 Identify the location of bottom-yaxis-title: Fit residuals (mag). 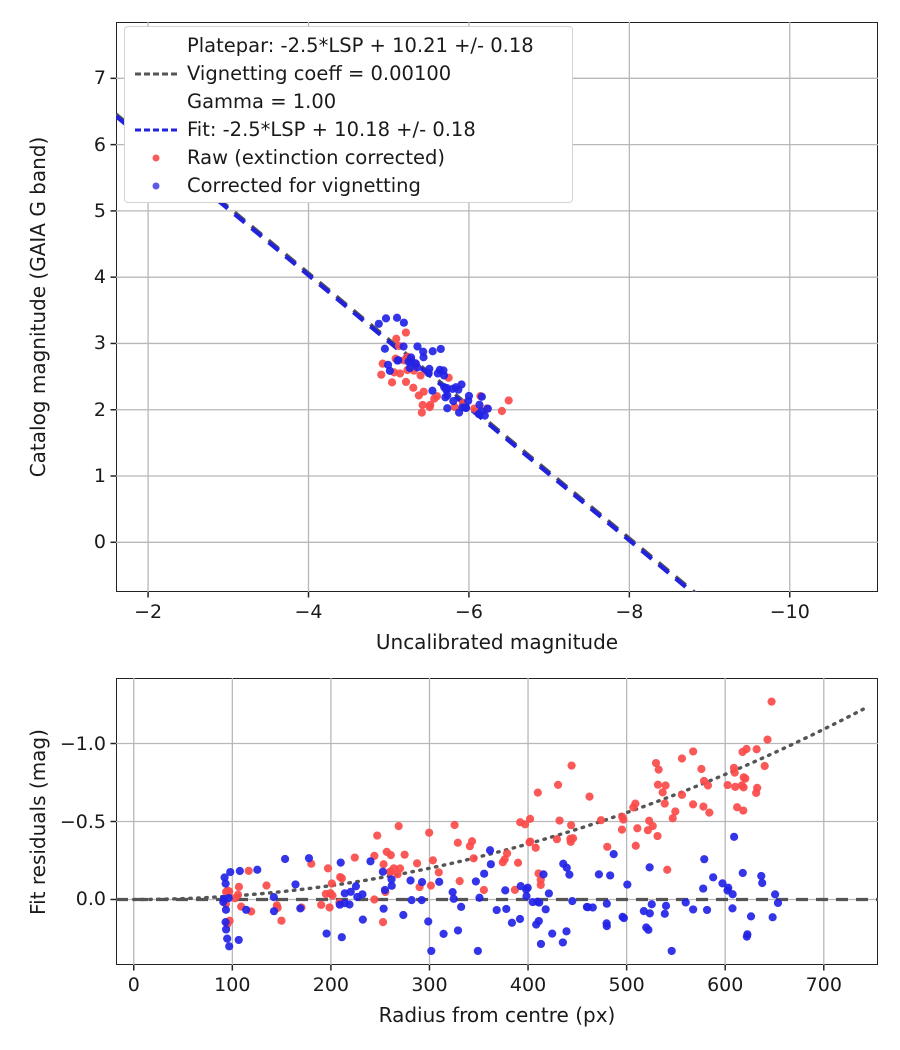
(38, 821).